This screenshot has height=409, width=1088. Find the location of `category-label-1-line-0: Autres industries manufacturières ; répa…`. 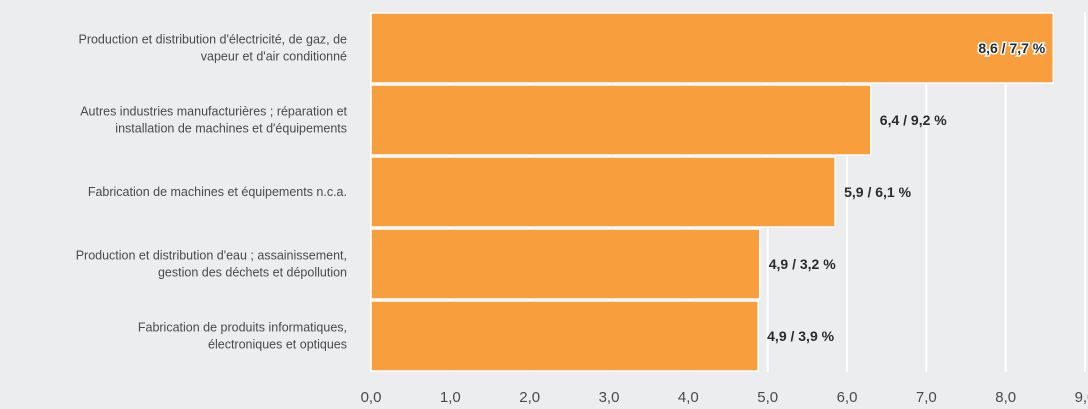

category-label-1-line-0: Autres industries manufacturières ; répa… is located at coordinates (213, 112).